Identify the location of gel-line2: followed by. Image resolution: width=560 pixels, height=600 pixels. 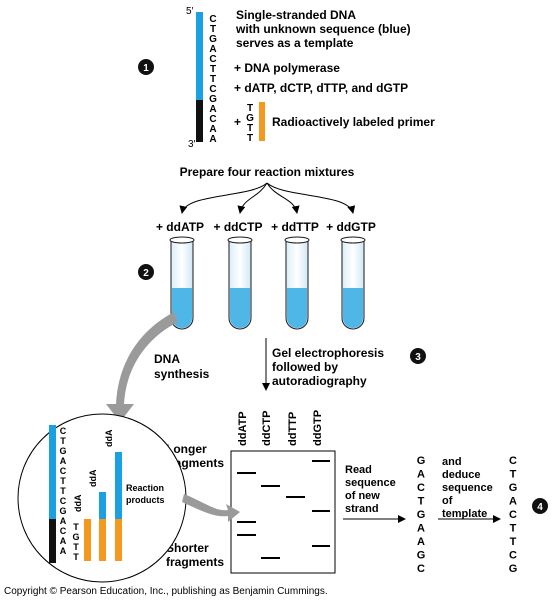
(305, 367).